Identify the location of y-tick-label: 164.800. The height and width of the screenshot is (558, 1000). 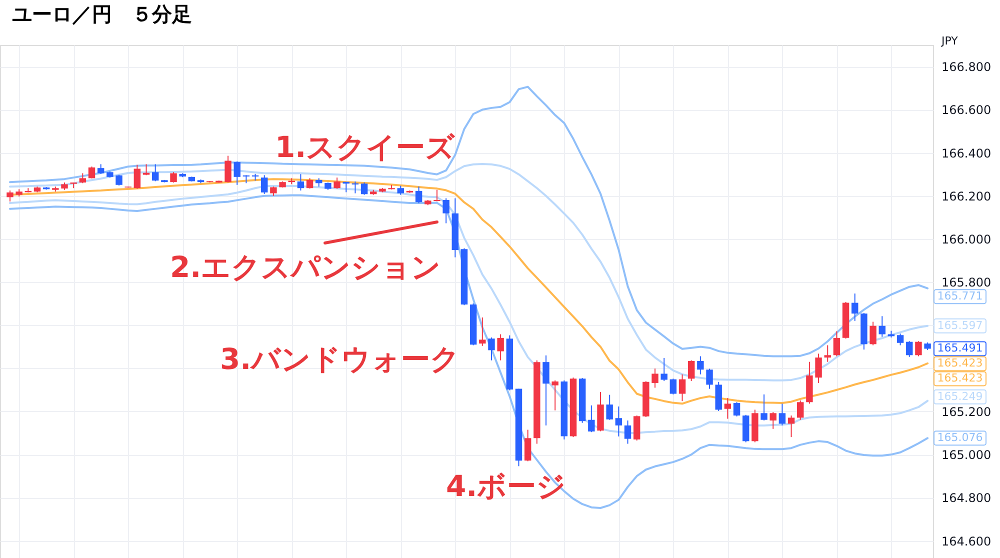
(967, 498).